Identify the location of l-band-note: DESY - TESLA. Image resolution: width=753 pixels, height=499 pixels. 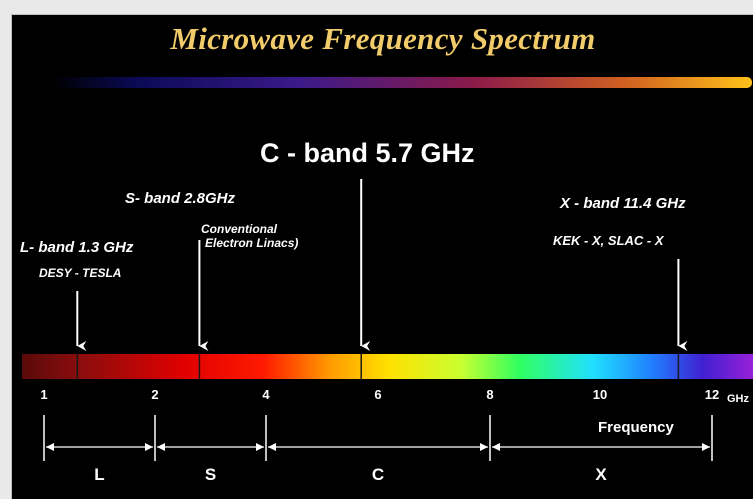
(80, 273).